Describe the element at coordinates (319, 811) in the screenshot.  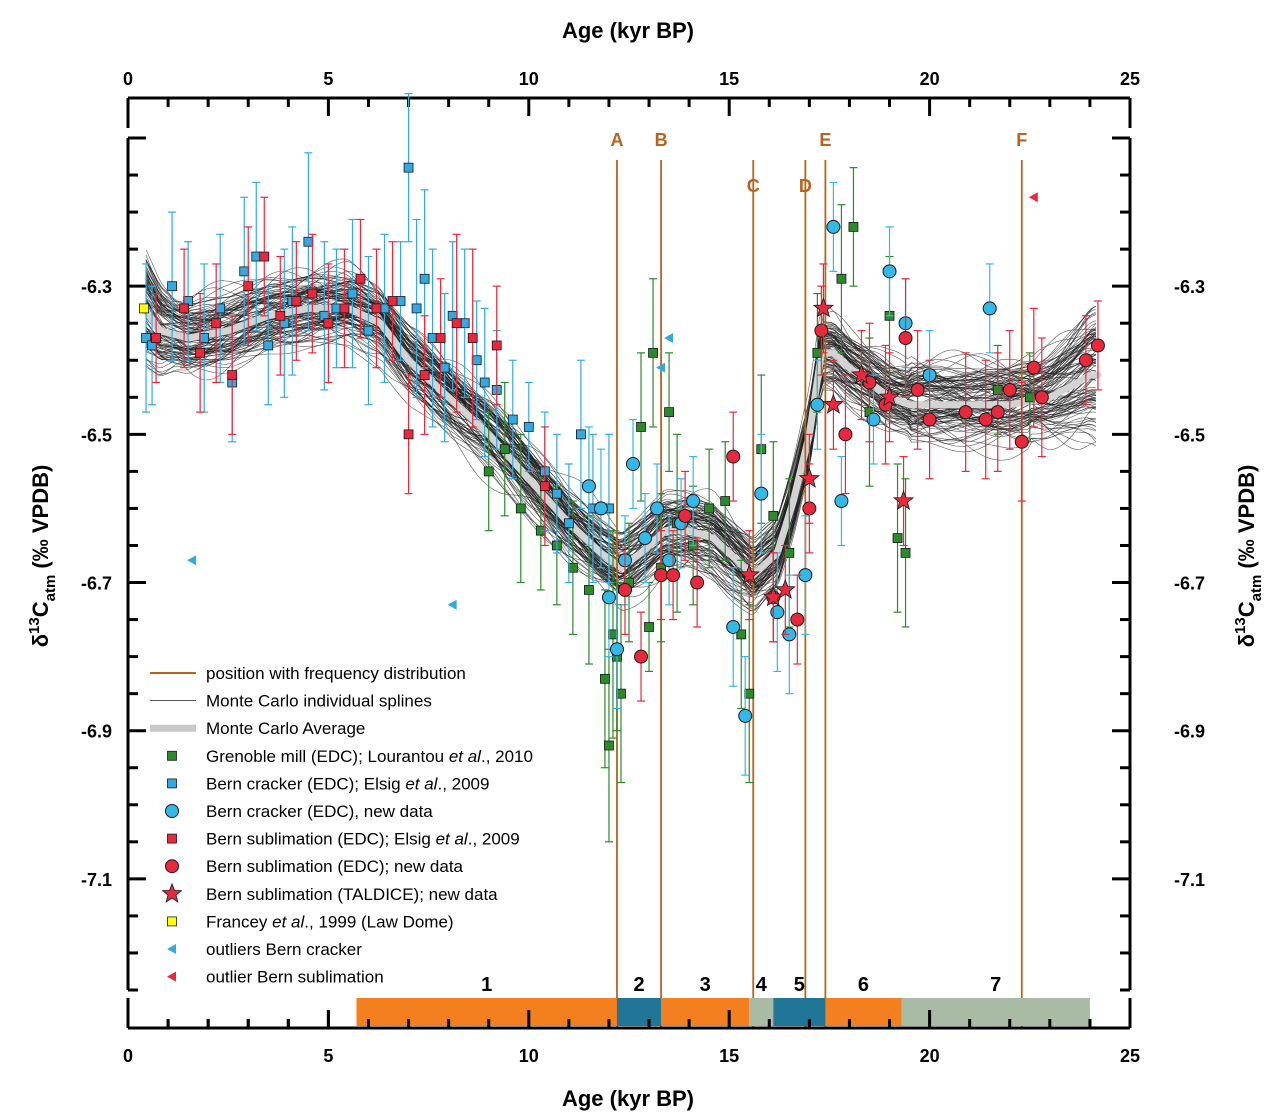
I see `legend-text-main: Bern cracker (EDC), new data` at that location.